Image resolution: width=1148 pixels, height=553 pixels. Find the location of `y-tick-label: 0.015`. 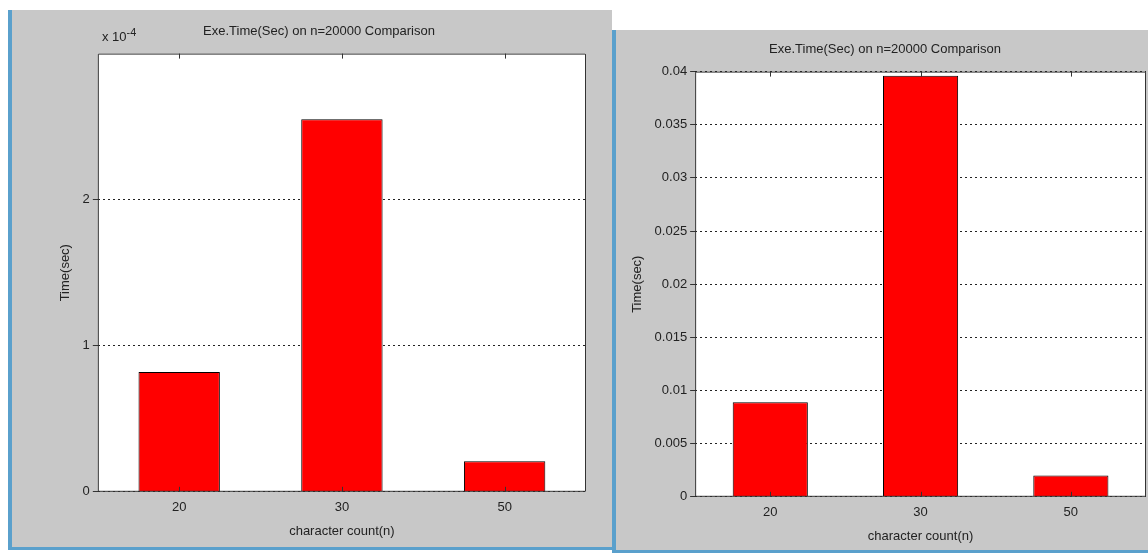

y-tick-label: 0.015 is located at coordinates (671, 336).